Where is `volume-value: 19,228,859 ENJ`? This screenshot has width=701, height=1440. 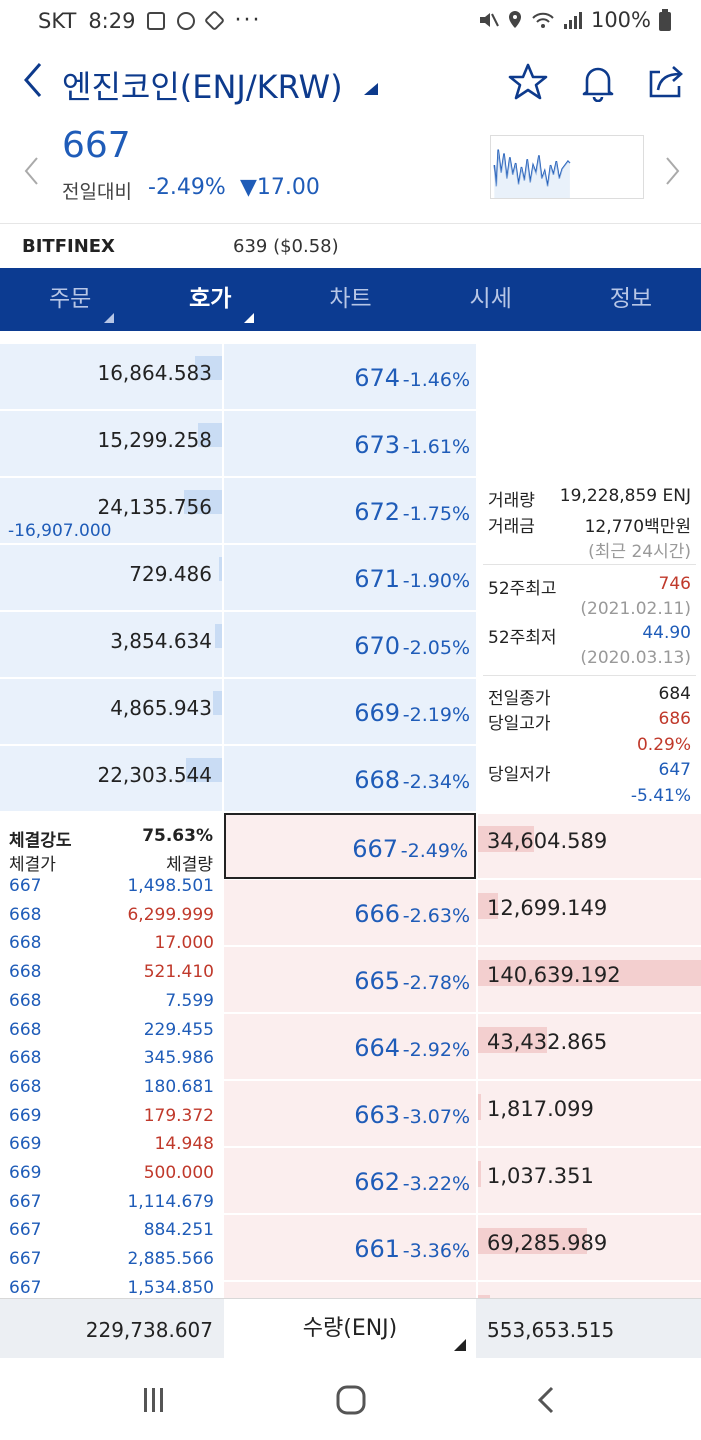 volume-value: 19,228,859 ENJ is located at coordinates (625, 496).